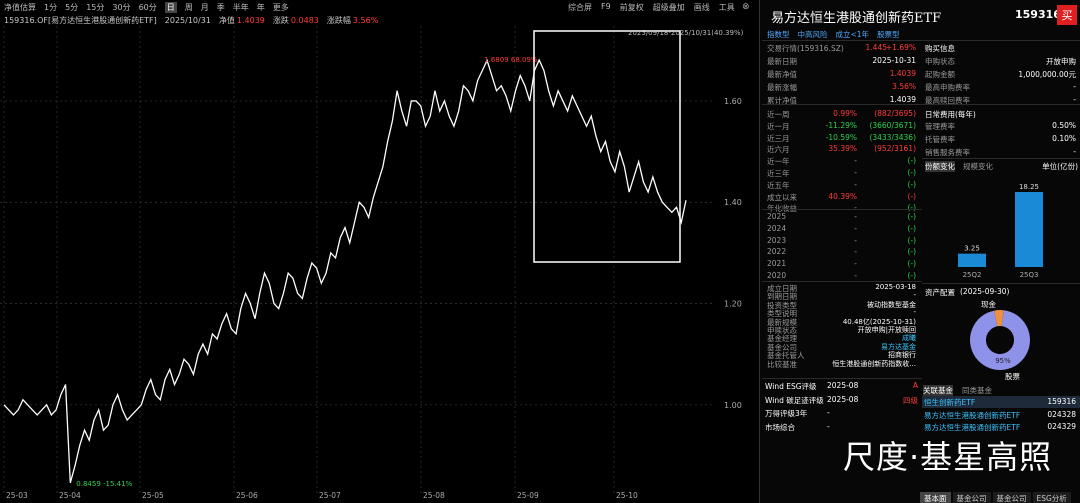 The height and width of the screenshot is (503, 1080). I want to click on fee-row-value: -, so click(1074, 151).